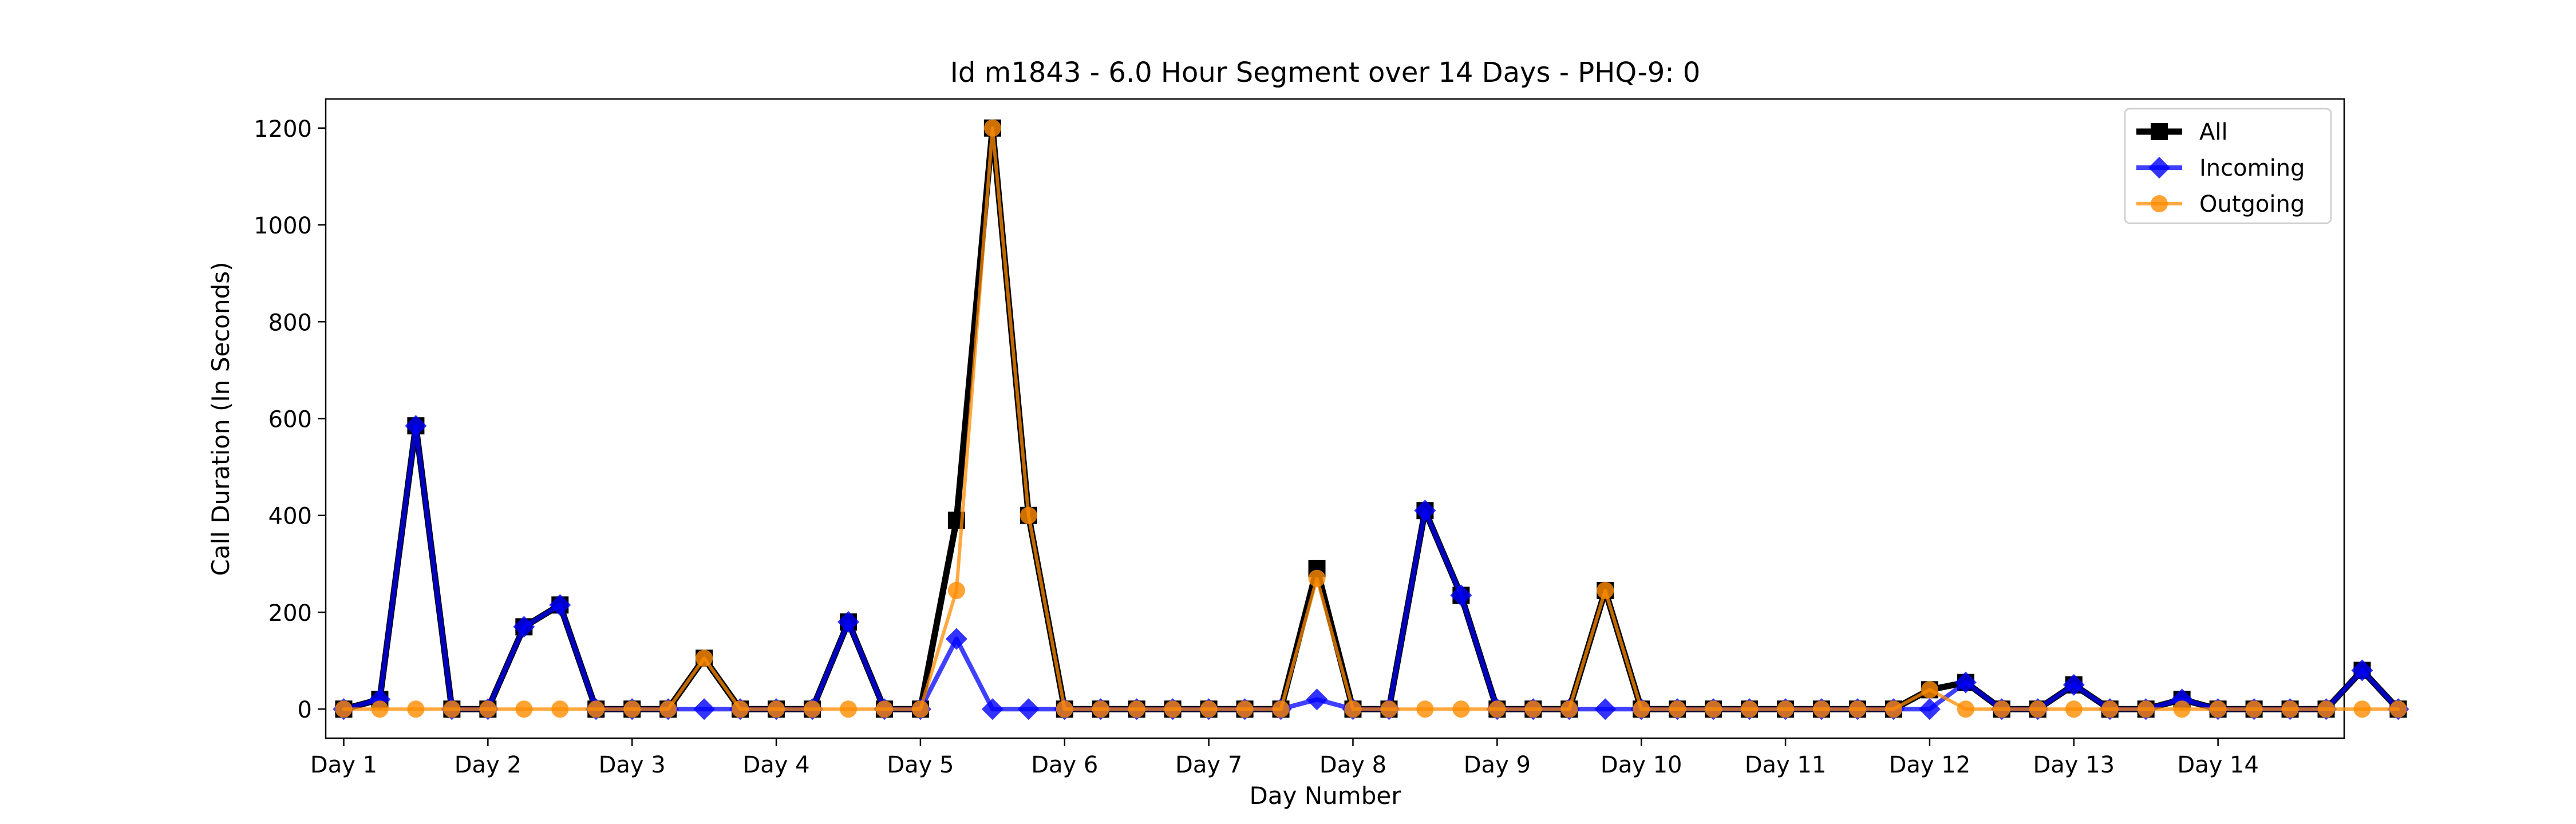 The width and height of the screenshot is (2576, 824). I want to click on legend-marker-outgoing, so click(2159, 203).